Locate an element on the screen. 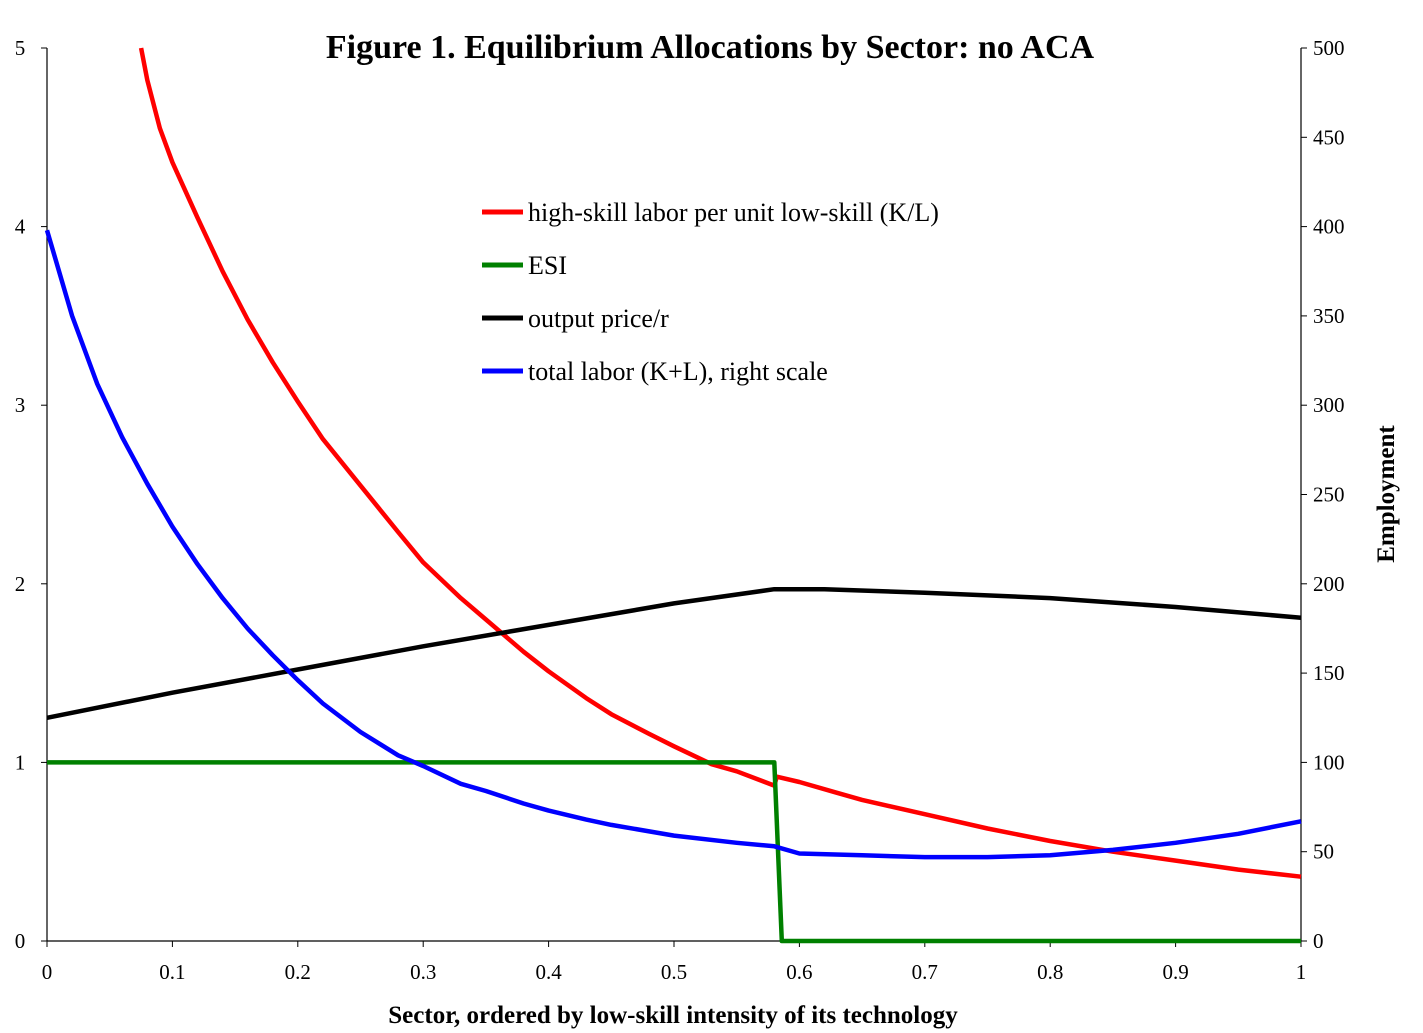 Image resolution: width=1423 pixels, height=1033 pixels. y2-tick-label: 450 is located at coordinates (1329, 137).